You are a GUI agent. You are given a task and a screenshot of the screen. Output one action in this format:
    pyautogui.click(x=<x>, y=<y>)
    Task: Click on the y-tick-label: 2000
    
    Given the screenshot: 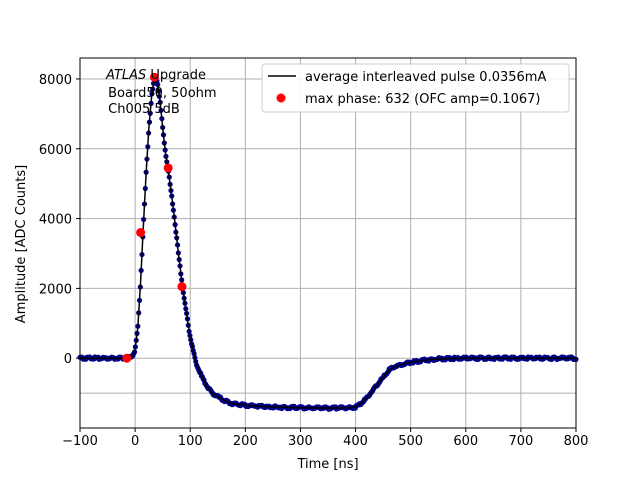 What is the action you would take?
    pyautogui.click(x=55, y=289)
    